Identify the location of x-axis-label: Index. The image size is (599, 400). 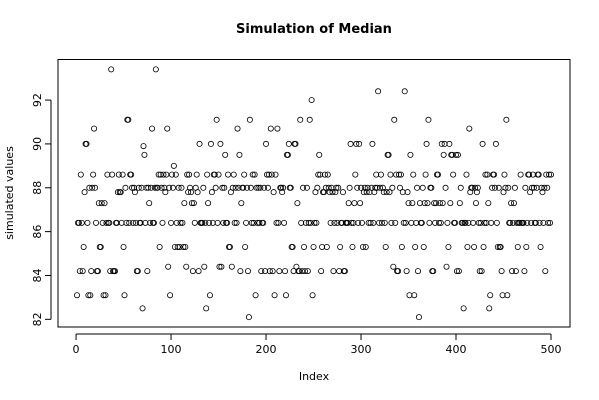
(314, 376).